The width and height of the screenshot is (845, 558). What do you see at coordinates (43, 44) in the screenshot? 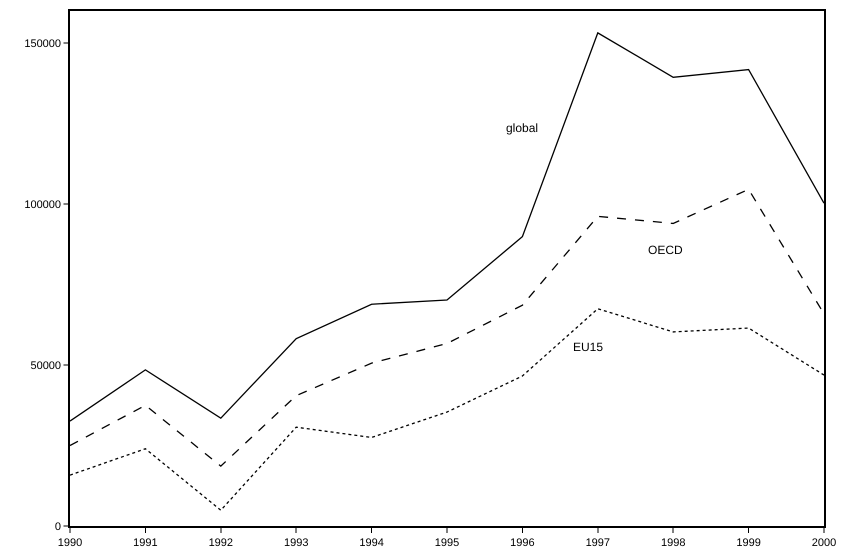
I see `y-tick-label: 150000` at bounding box center [43, 44].